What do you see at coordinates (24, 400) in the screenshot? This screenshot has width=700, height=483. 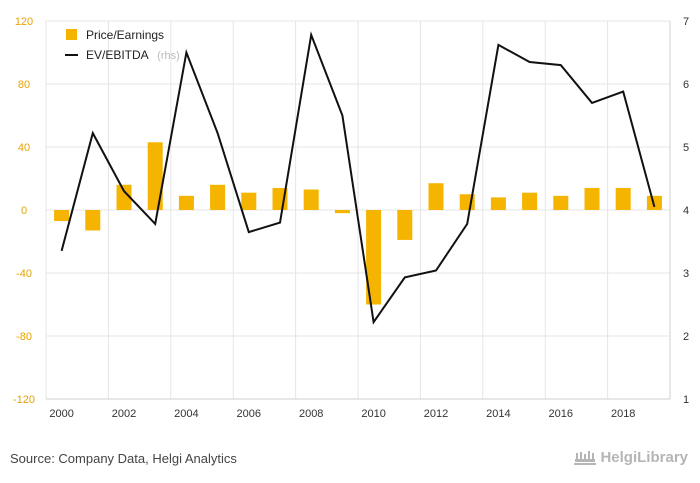 I see `y-left-tick-label: -120` at bounding box center [24, 400].